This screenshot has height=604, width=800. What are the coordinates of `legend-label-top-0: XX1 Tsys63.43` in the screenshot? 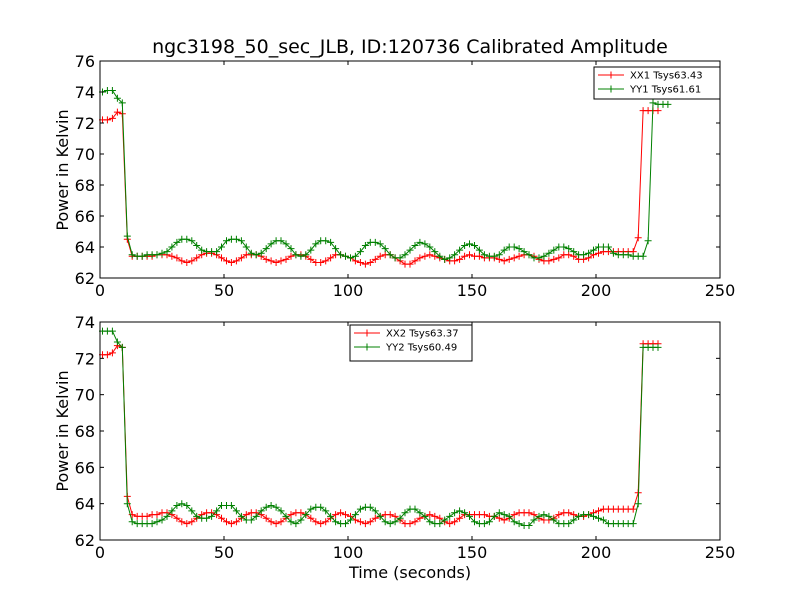 It's located at (666, 76).